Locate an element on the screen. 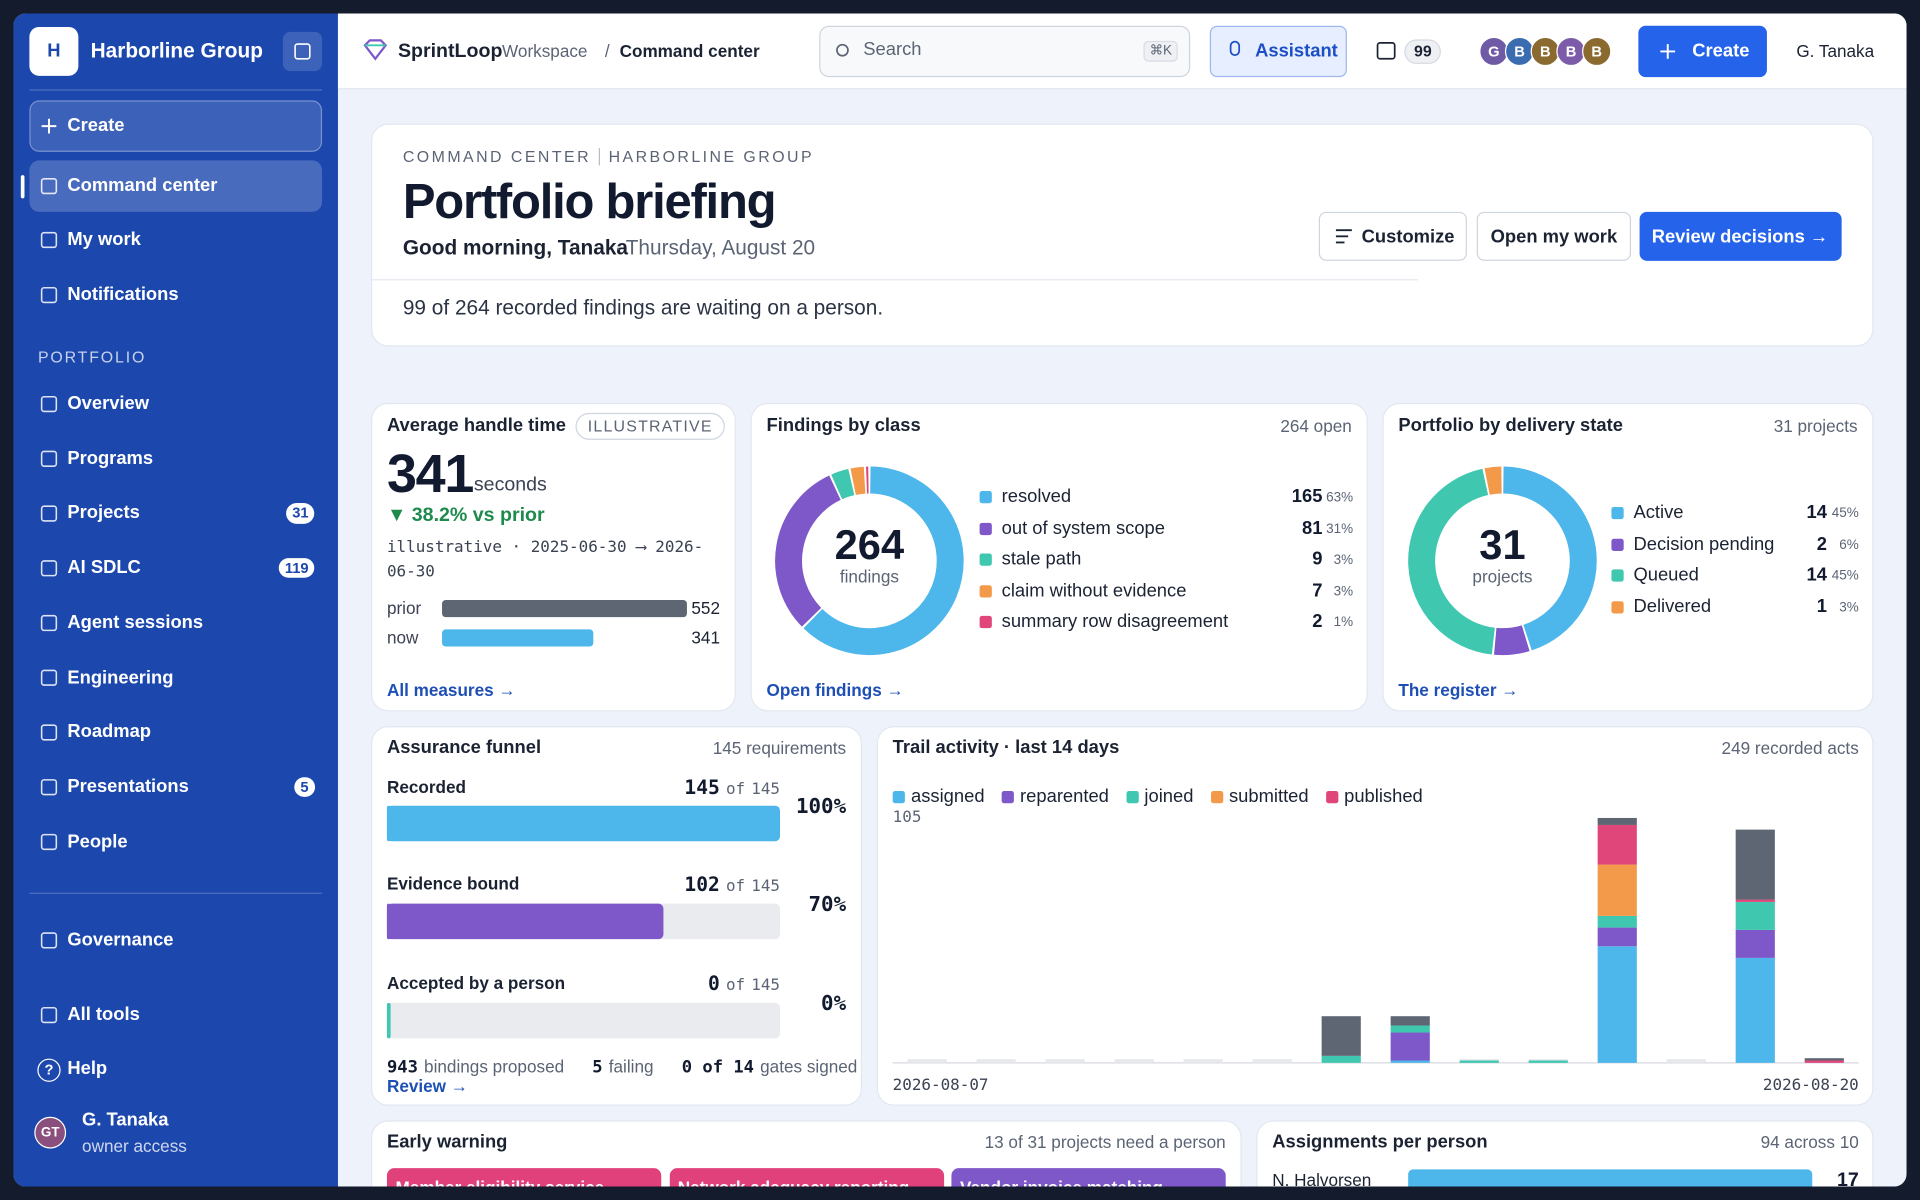  kpi-value: 341 is located at coordinates (430, 474).